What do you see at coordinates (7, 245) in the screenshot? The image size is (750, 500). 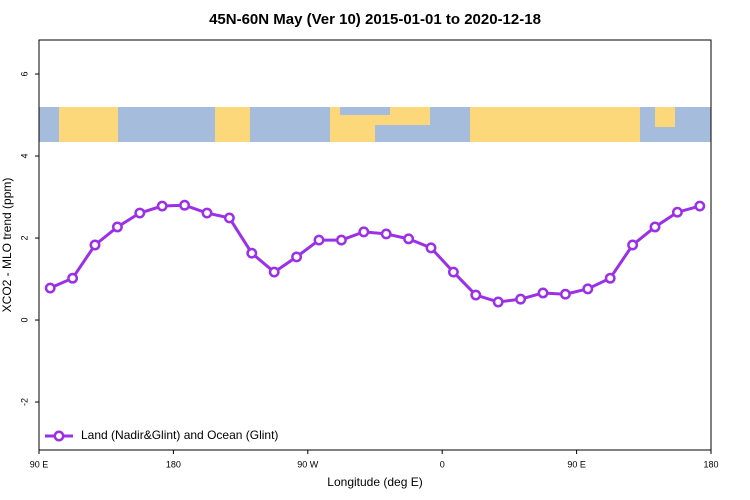 I see `y-axis-label: XCO2 - MLO trend (ppm)` at bounding box center [7, 245].